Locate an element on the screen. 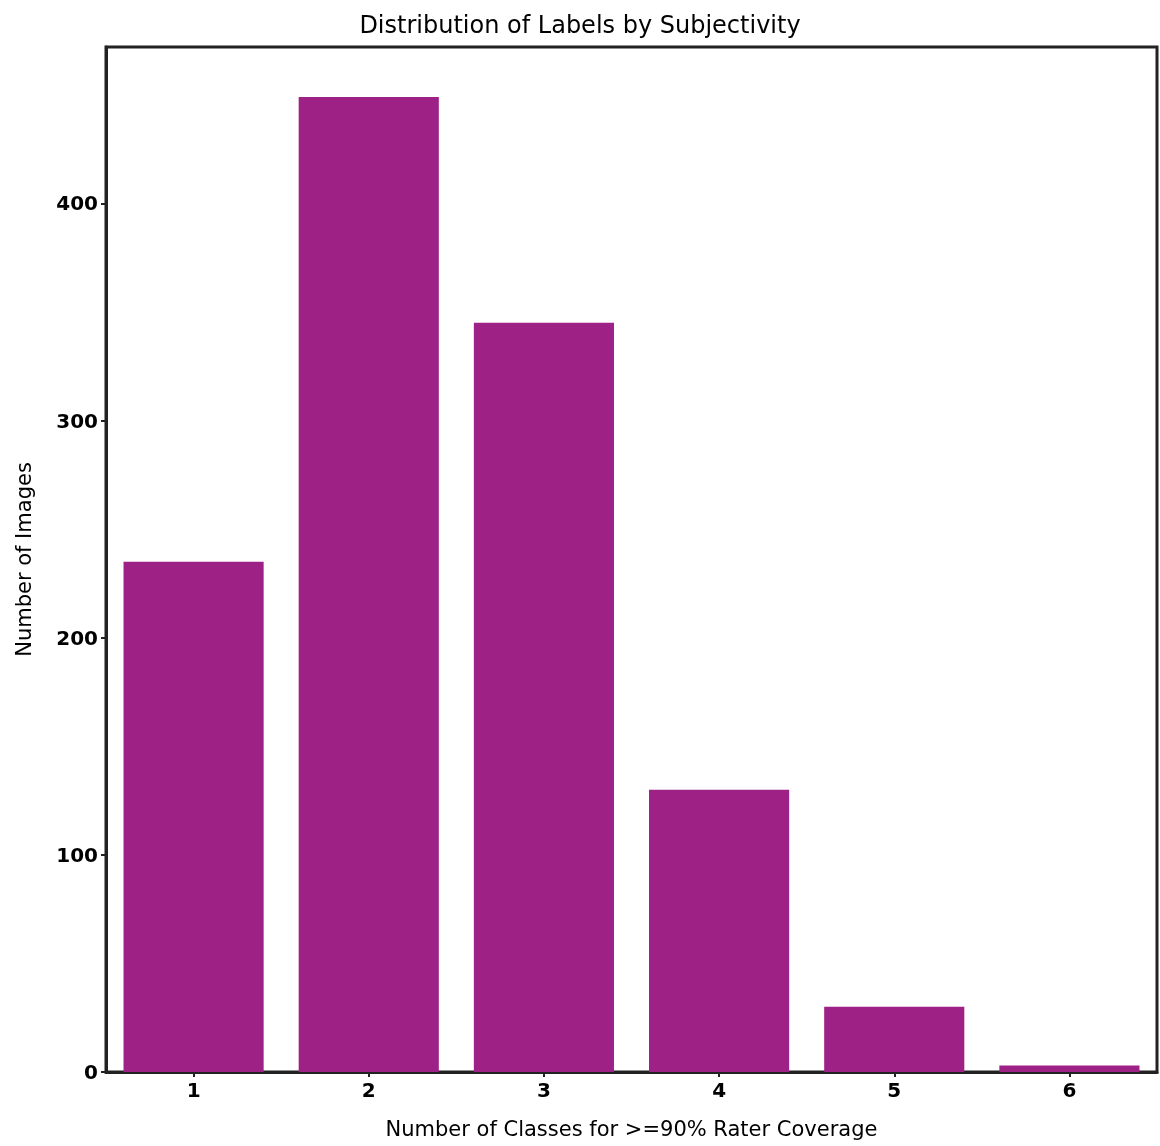 The width and height of the screenshot is (1160, 1146). x-tick-label: 5 is located at coordinates (894, 1090).